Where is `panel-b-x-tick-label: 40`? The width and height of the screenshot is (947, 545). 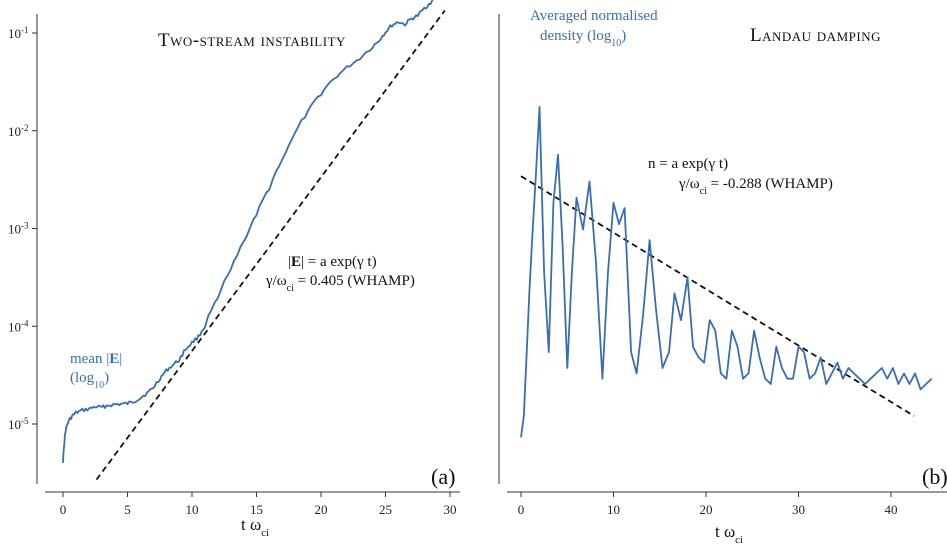
panel-b-x-tick-label: 40 is located at coordinates (891, 509).